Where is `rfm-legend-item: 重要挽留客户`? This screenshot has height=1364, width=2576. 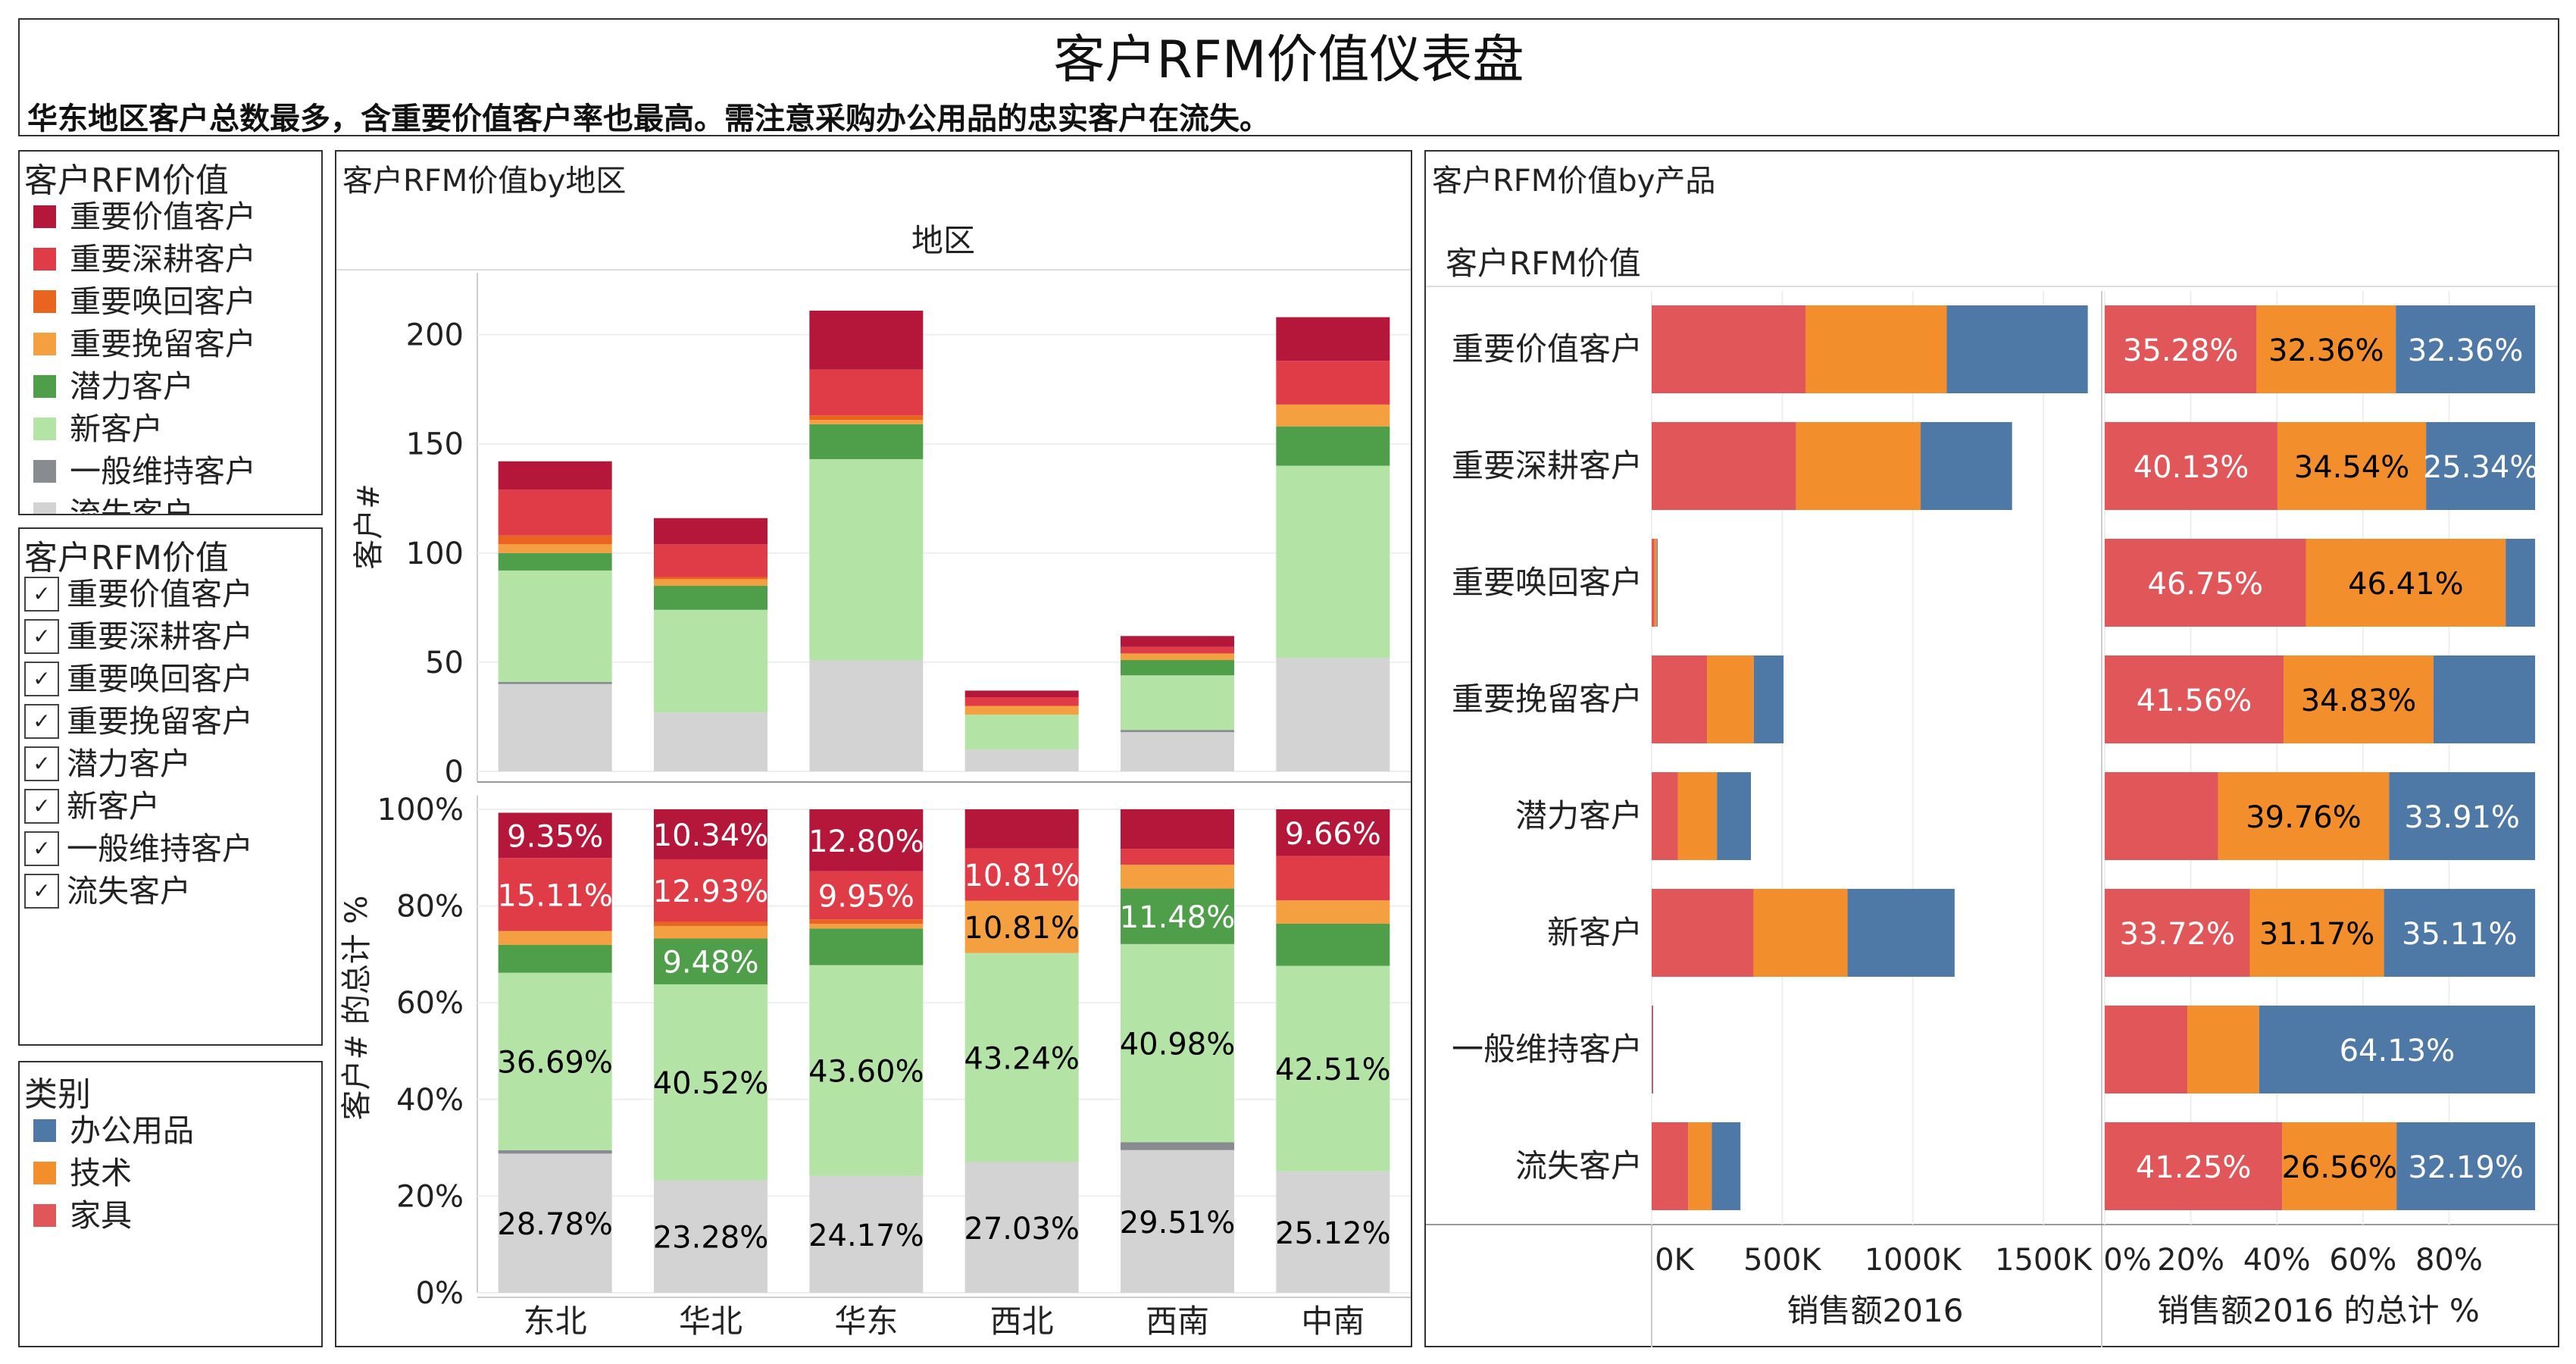
rfm-legend-item: 重要挽留客户 is located at coordinates (142, 344).